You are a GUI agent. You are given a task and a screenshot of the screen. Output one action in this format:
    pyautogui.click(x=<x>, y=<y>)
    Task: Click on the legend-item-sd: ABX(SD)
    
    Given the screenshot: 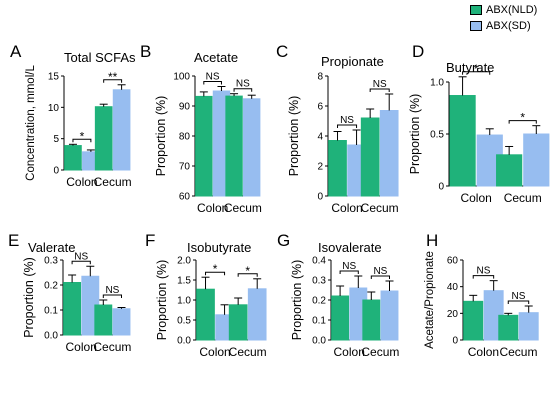 What is the action you would take?
    pyautogui.click(x=503, y=26)
    